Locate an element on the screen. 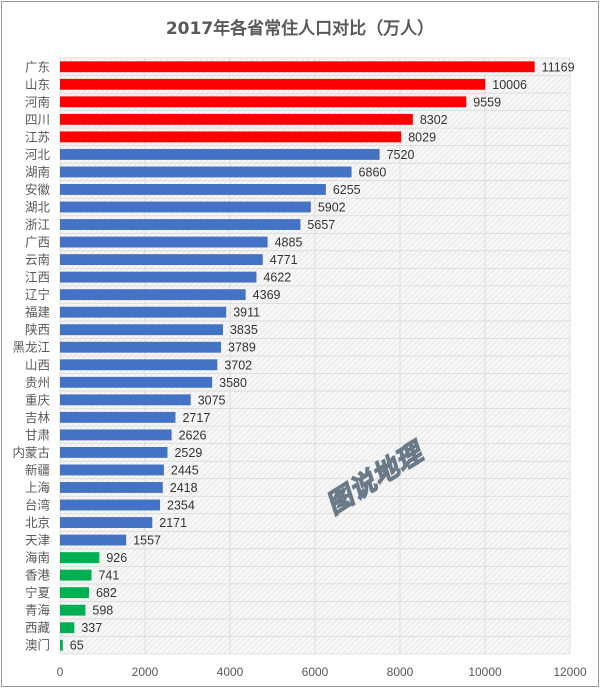 This screenshot has height=688, width=600. category-label: 内蒙古 is located at coordinates (31, 452).